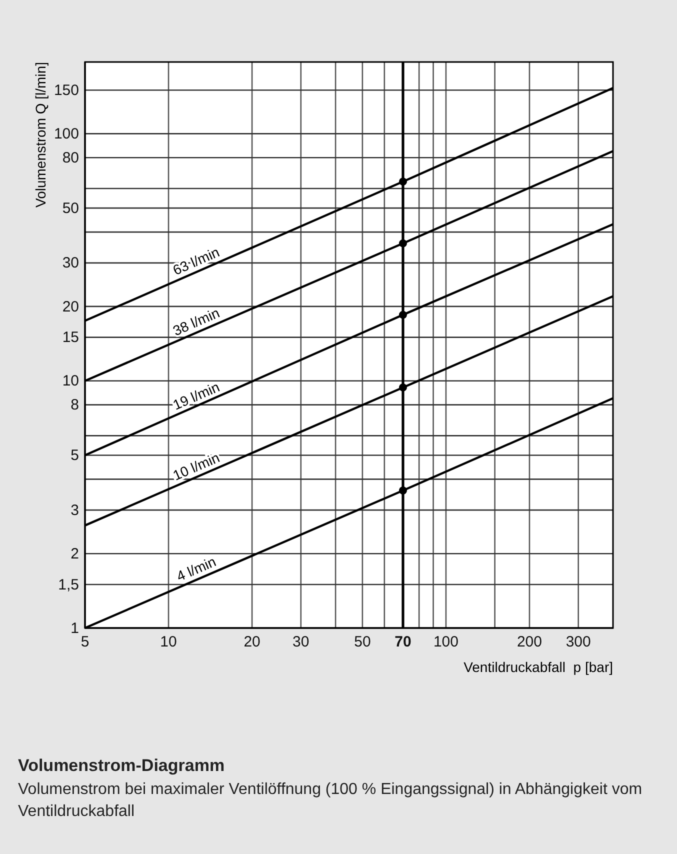 The height and width of the screenshot is (854, 677). What do you see at coordinates (66, 133) in the screenshot?
I see `y-tick-label: 100` at bounding box center [66, 133].